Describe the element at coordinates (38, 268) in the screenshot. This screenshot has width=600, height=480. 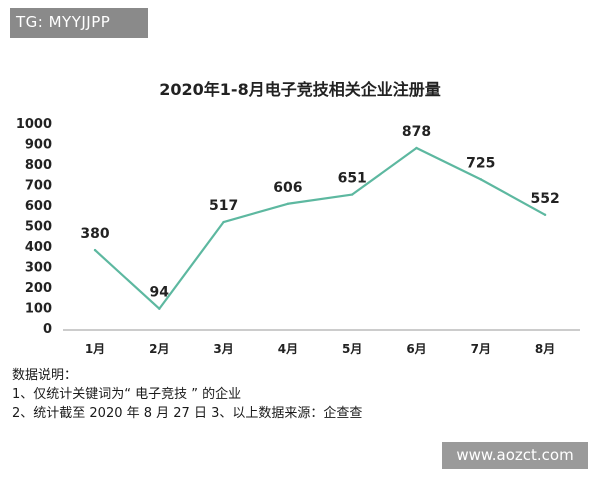
I see `y-tick-label: 300` at that location.